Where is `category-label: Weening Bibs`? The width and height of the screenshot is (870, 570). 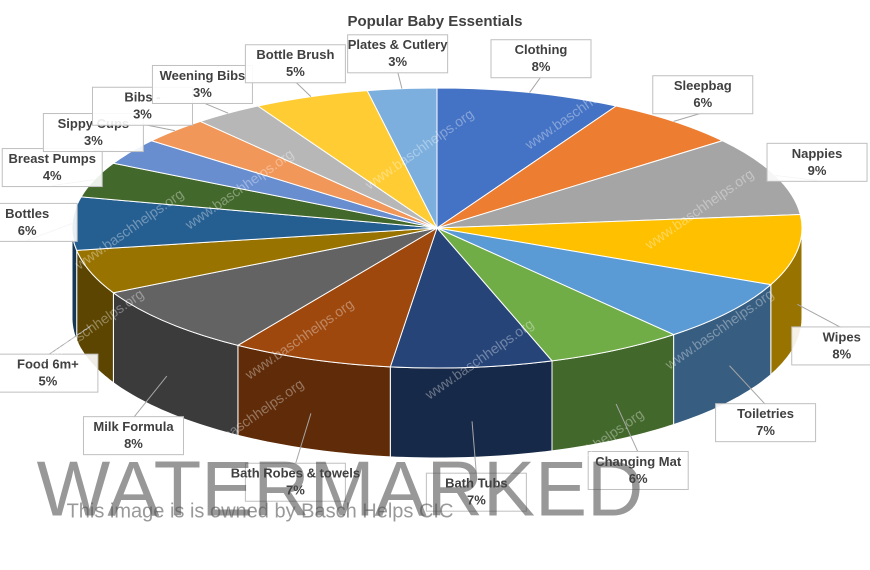
category-label: Weening Bibs is located at coordinates (203, 75).